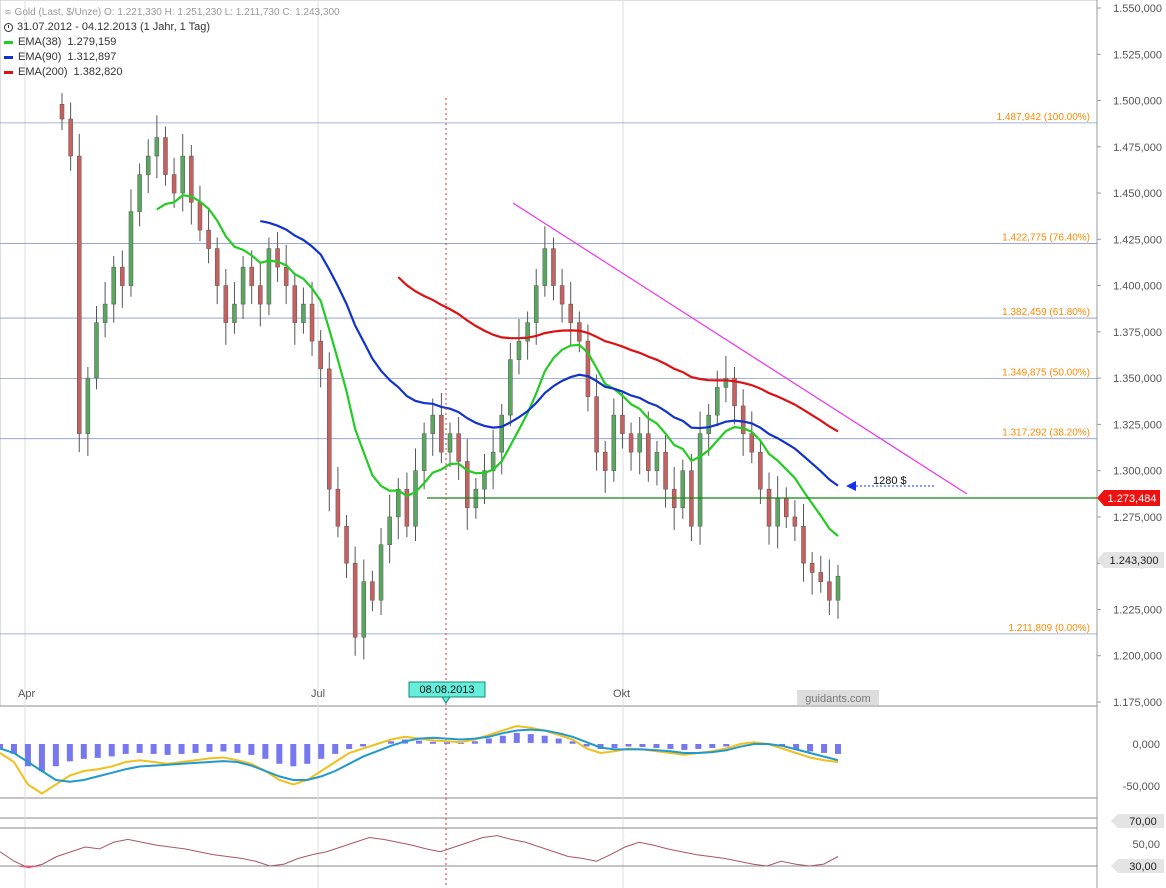  What do you see at coordinates (621, 694) in the screenshot?
I see `month-okt: Okt` at bounding box center [621, 694].